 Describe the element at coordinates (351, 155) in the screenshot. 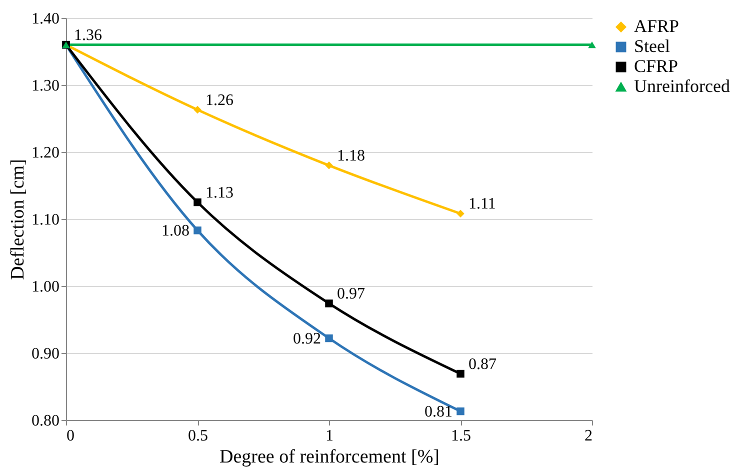

I see `data-label: 1.18` at that location.